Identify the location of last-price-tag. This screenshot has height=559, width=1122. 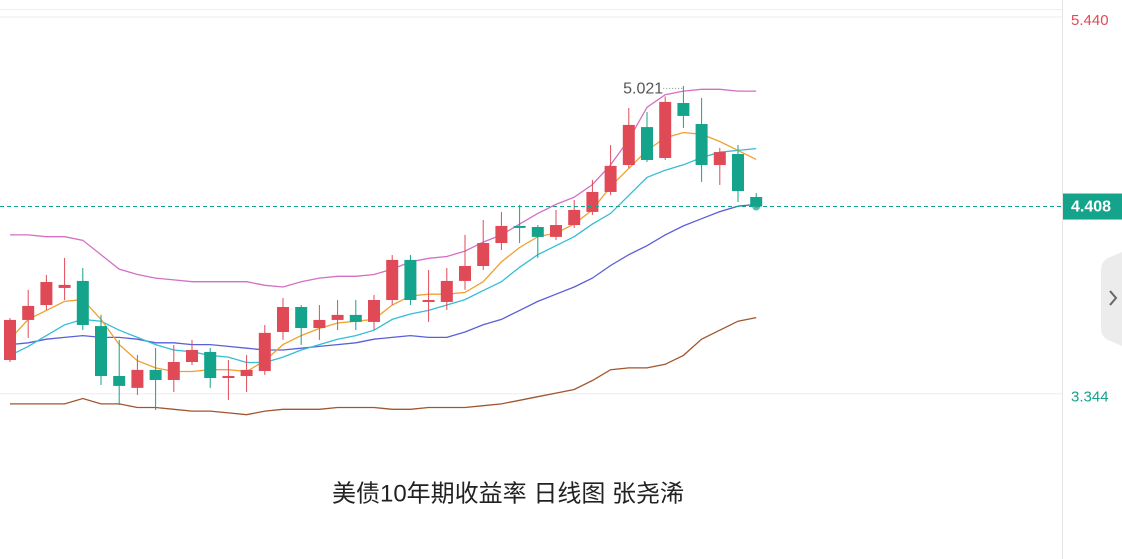
(1092, 206).